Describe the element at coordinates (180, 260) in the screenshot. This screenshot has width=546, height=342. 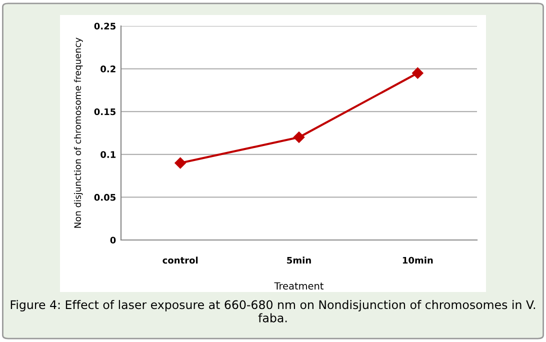
I see `x-tick-label: control` at that location.